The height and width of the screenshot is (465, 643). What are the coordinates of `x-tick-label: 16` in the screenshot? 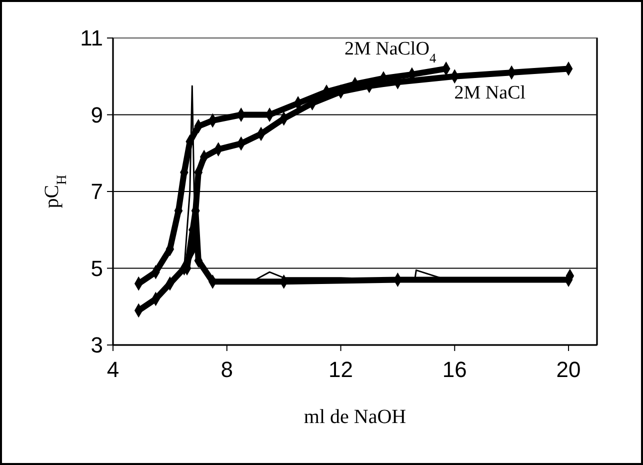 It's located at (454, 369).